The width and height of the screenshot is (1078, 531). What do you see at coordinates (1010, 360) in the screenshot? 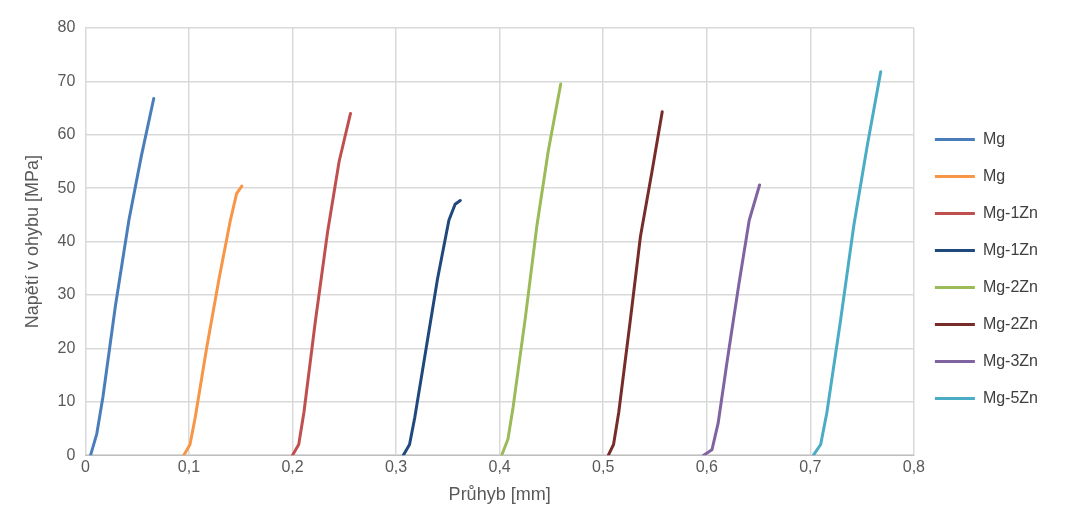
I see `legend-label: Mg-3Zn` at bounding box center [1010, 360].